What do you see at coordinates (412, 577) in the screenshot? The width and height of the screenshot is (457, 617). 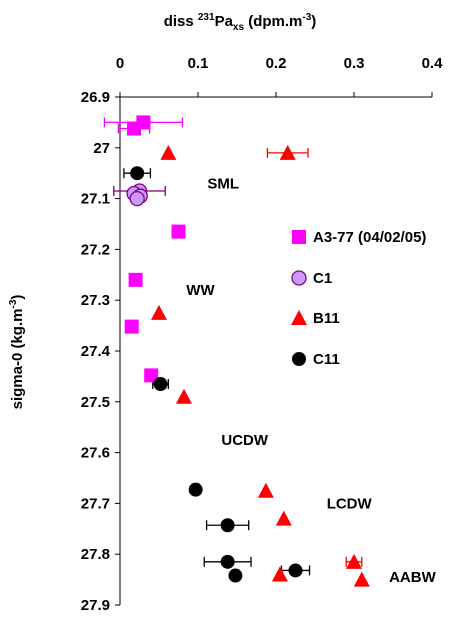 I see `water-mass-label: AABW` at bounding box center [412, 577].